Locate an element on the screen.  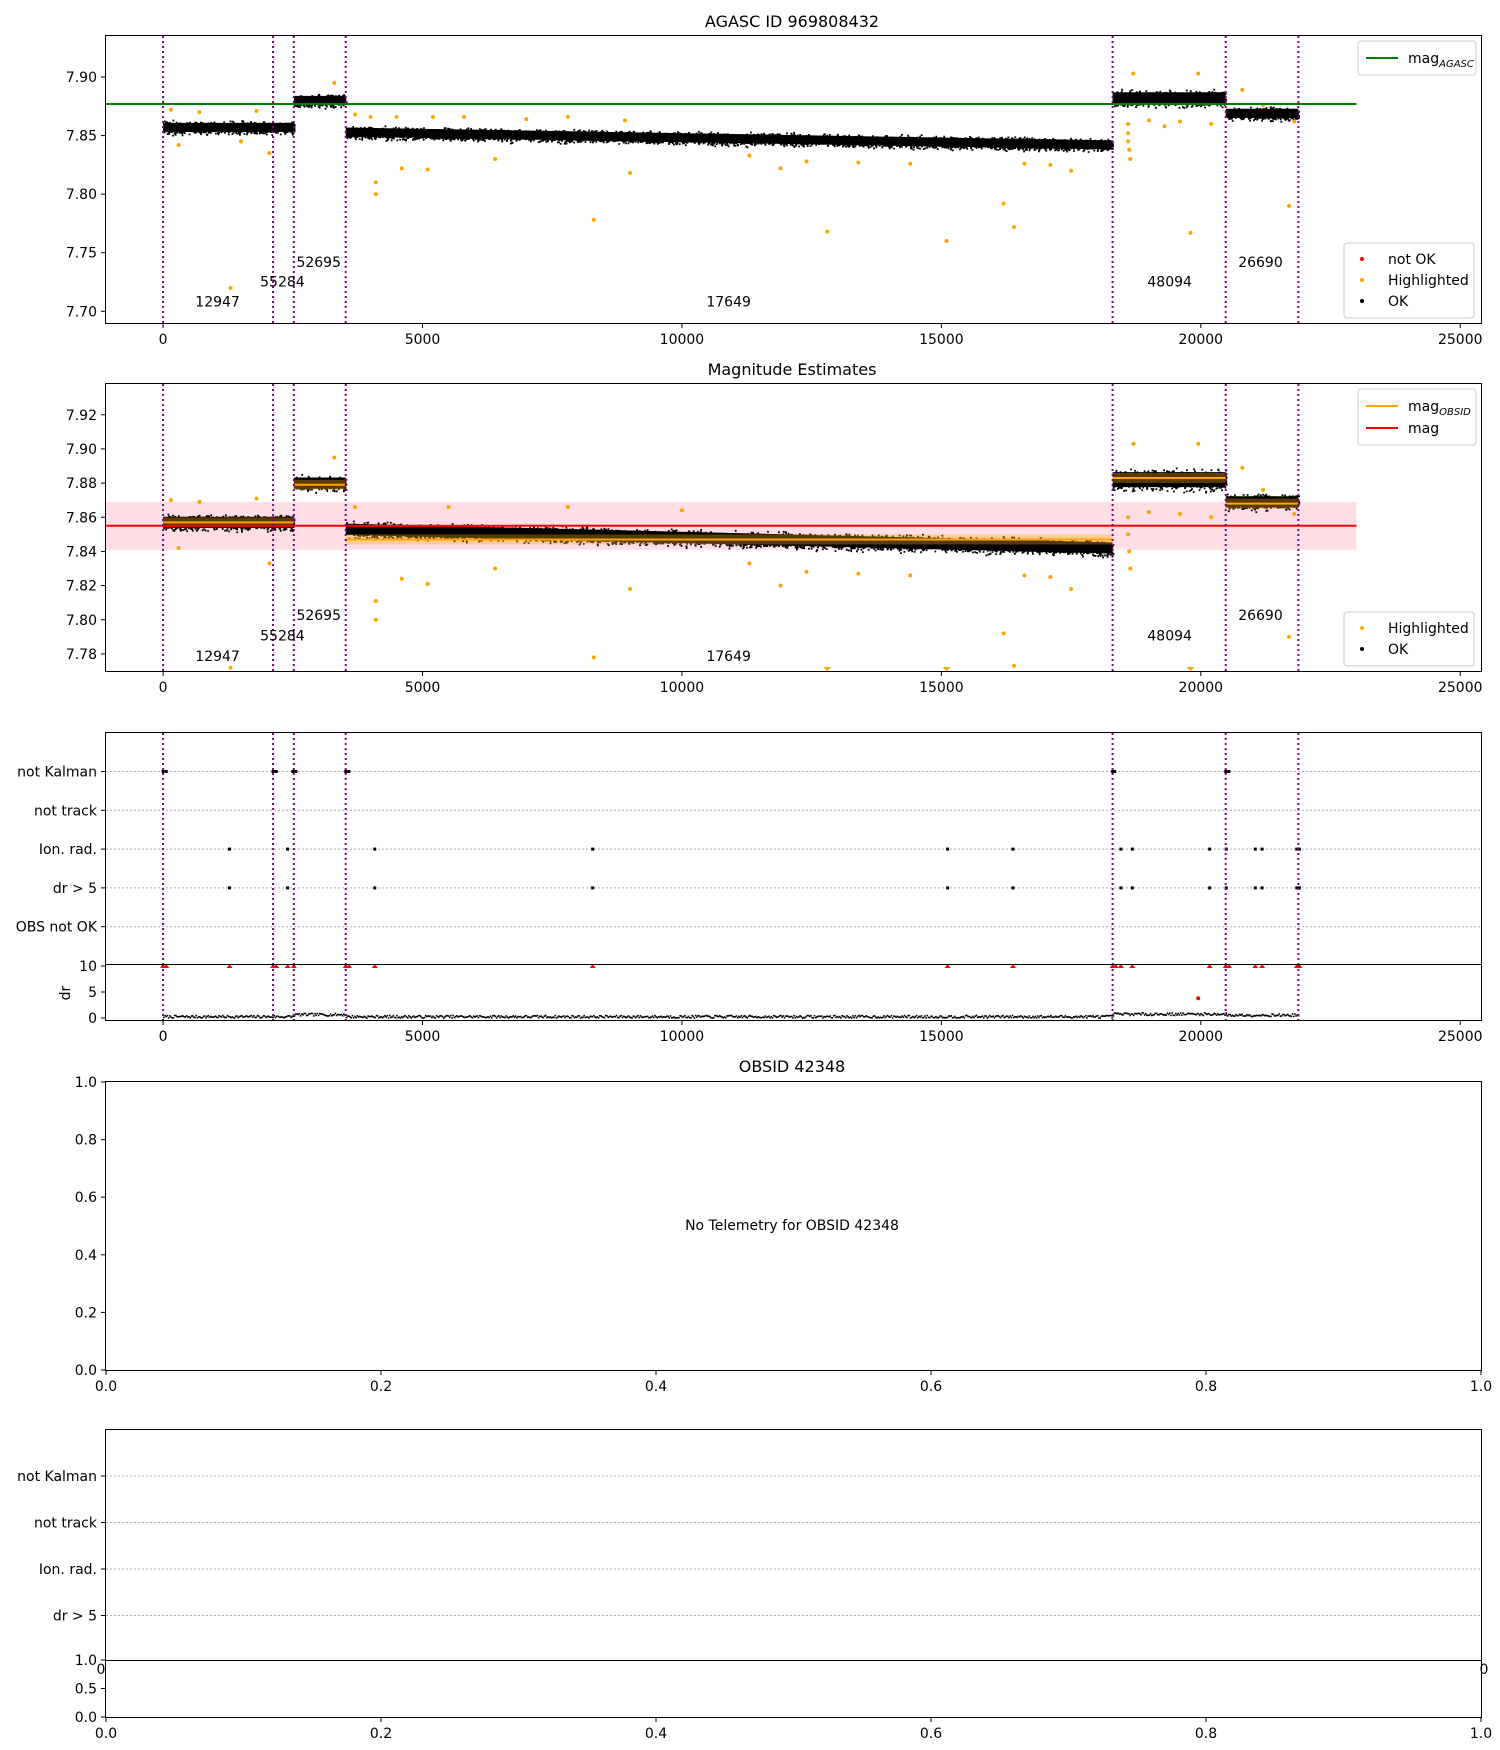
y-tick-label: 0.0 is located at coordinates (86, 1371).